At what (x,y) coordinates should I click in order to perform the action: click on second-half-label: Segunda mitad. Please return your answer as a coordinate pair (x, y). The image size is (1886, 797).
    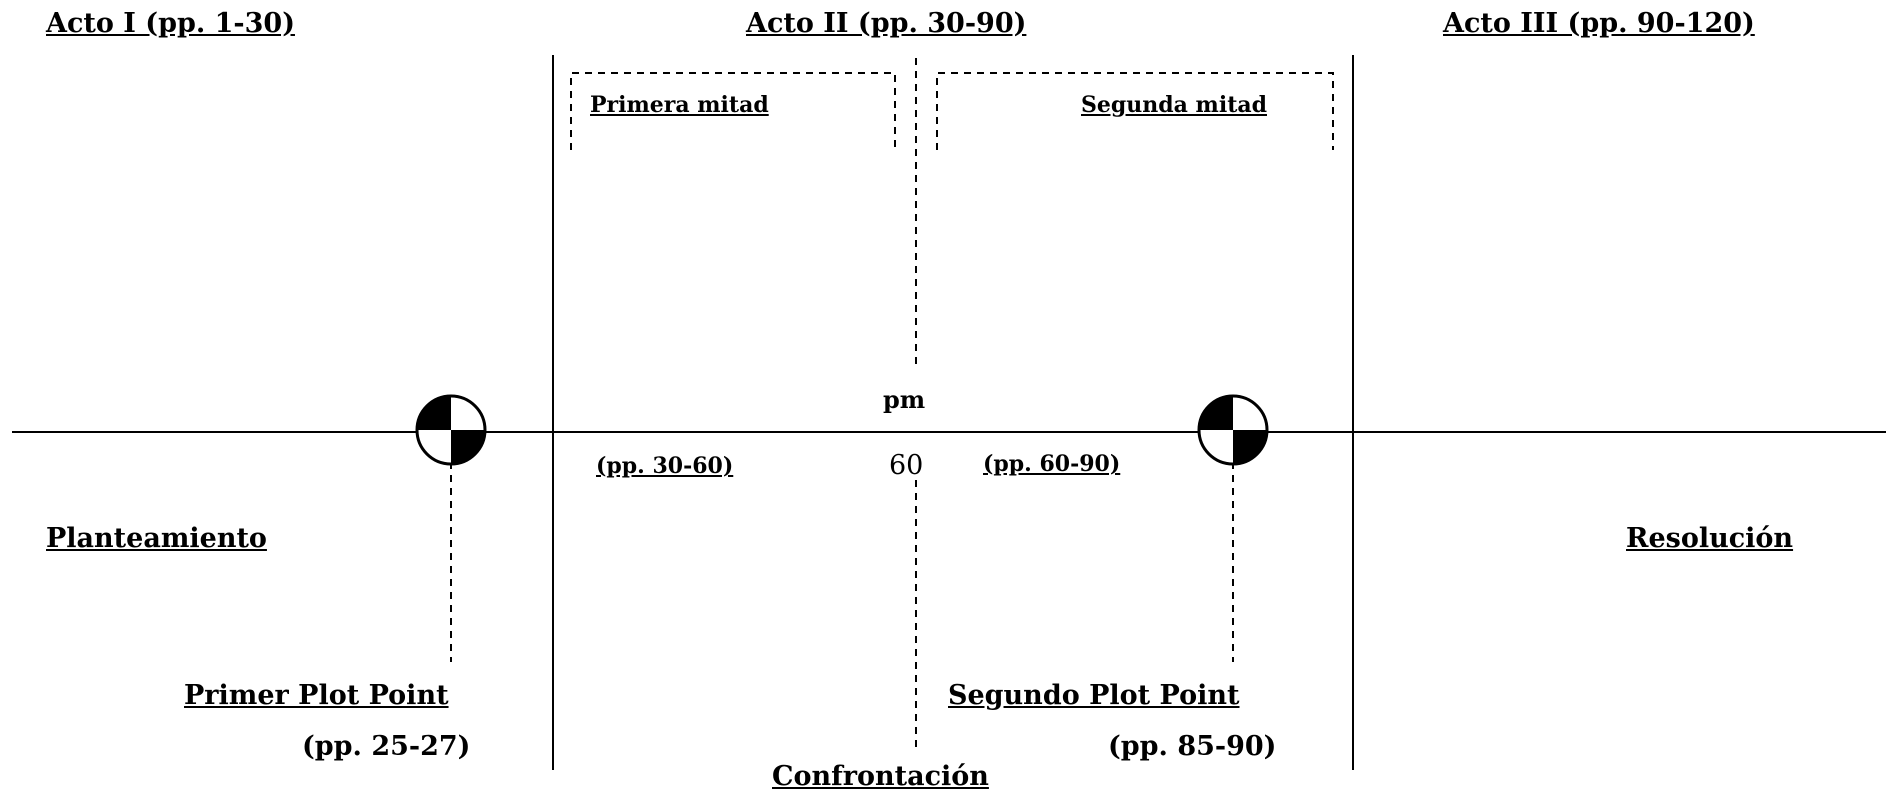
    Looking at the image, I should click on (1174, 105).